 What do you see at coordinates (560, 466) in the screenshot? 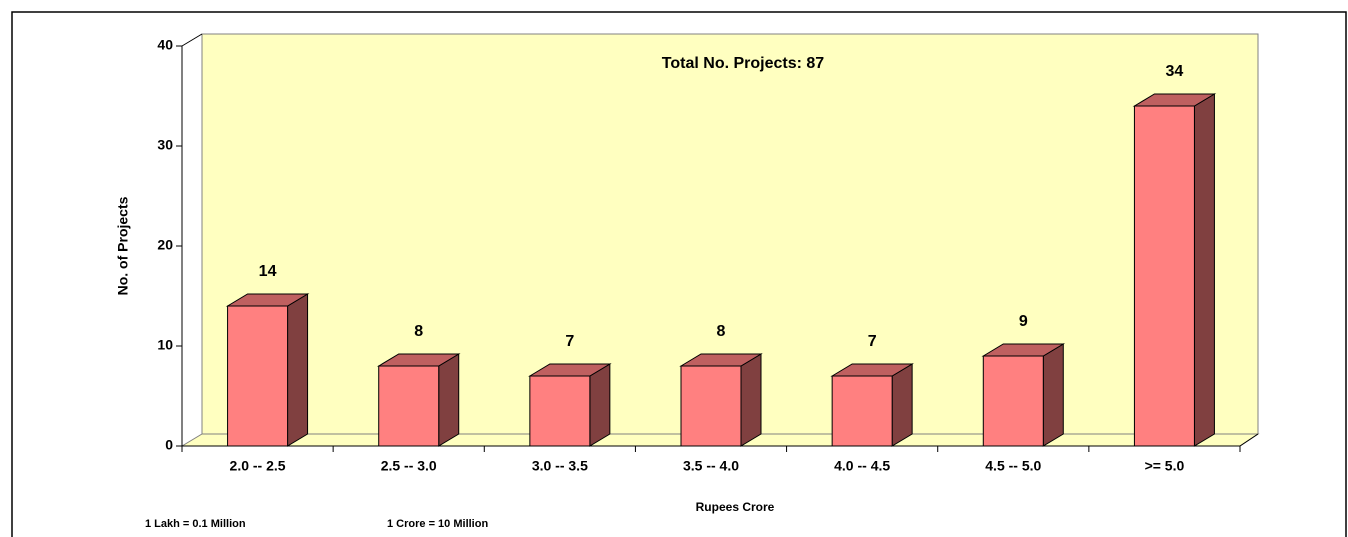
I see `x-tick-label: 3.0 -- 3.5` at bounding box center [560, 466].